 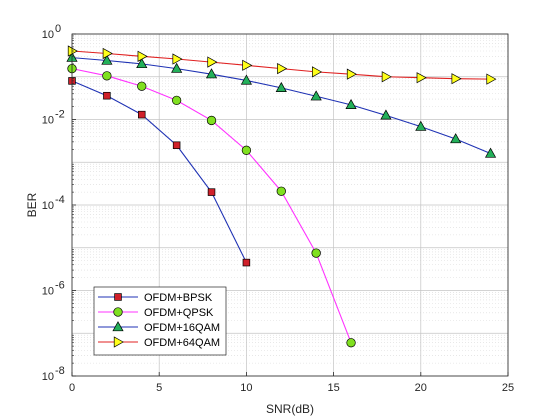 I want to click on x-tick-label: 10, so click(x=246, y=388).